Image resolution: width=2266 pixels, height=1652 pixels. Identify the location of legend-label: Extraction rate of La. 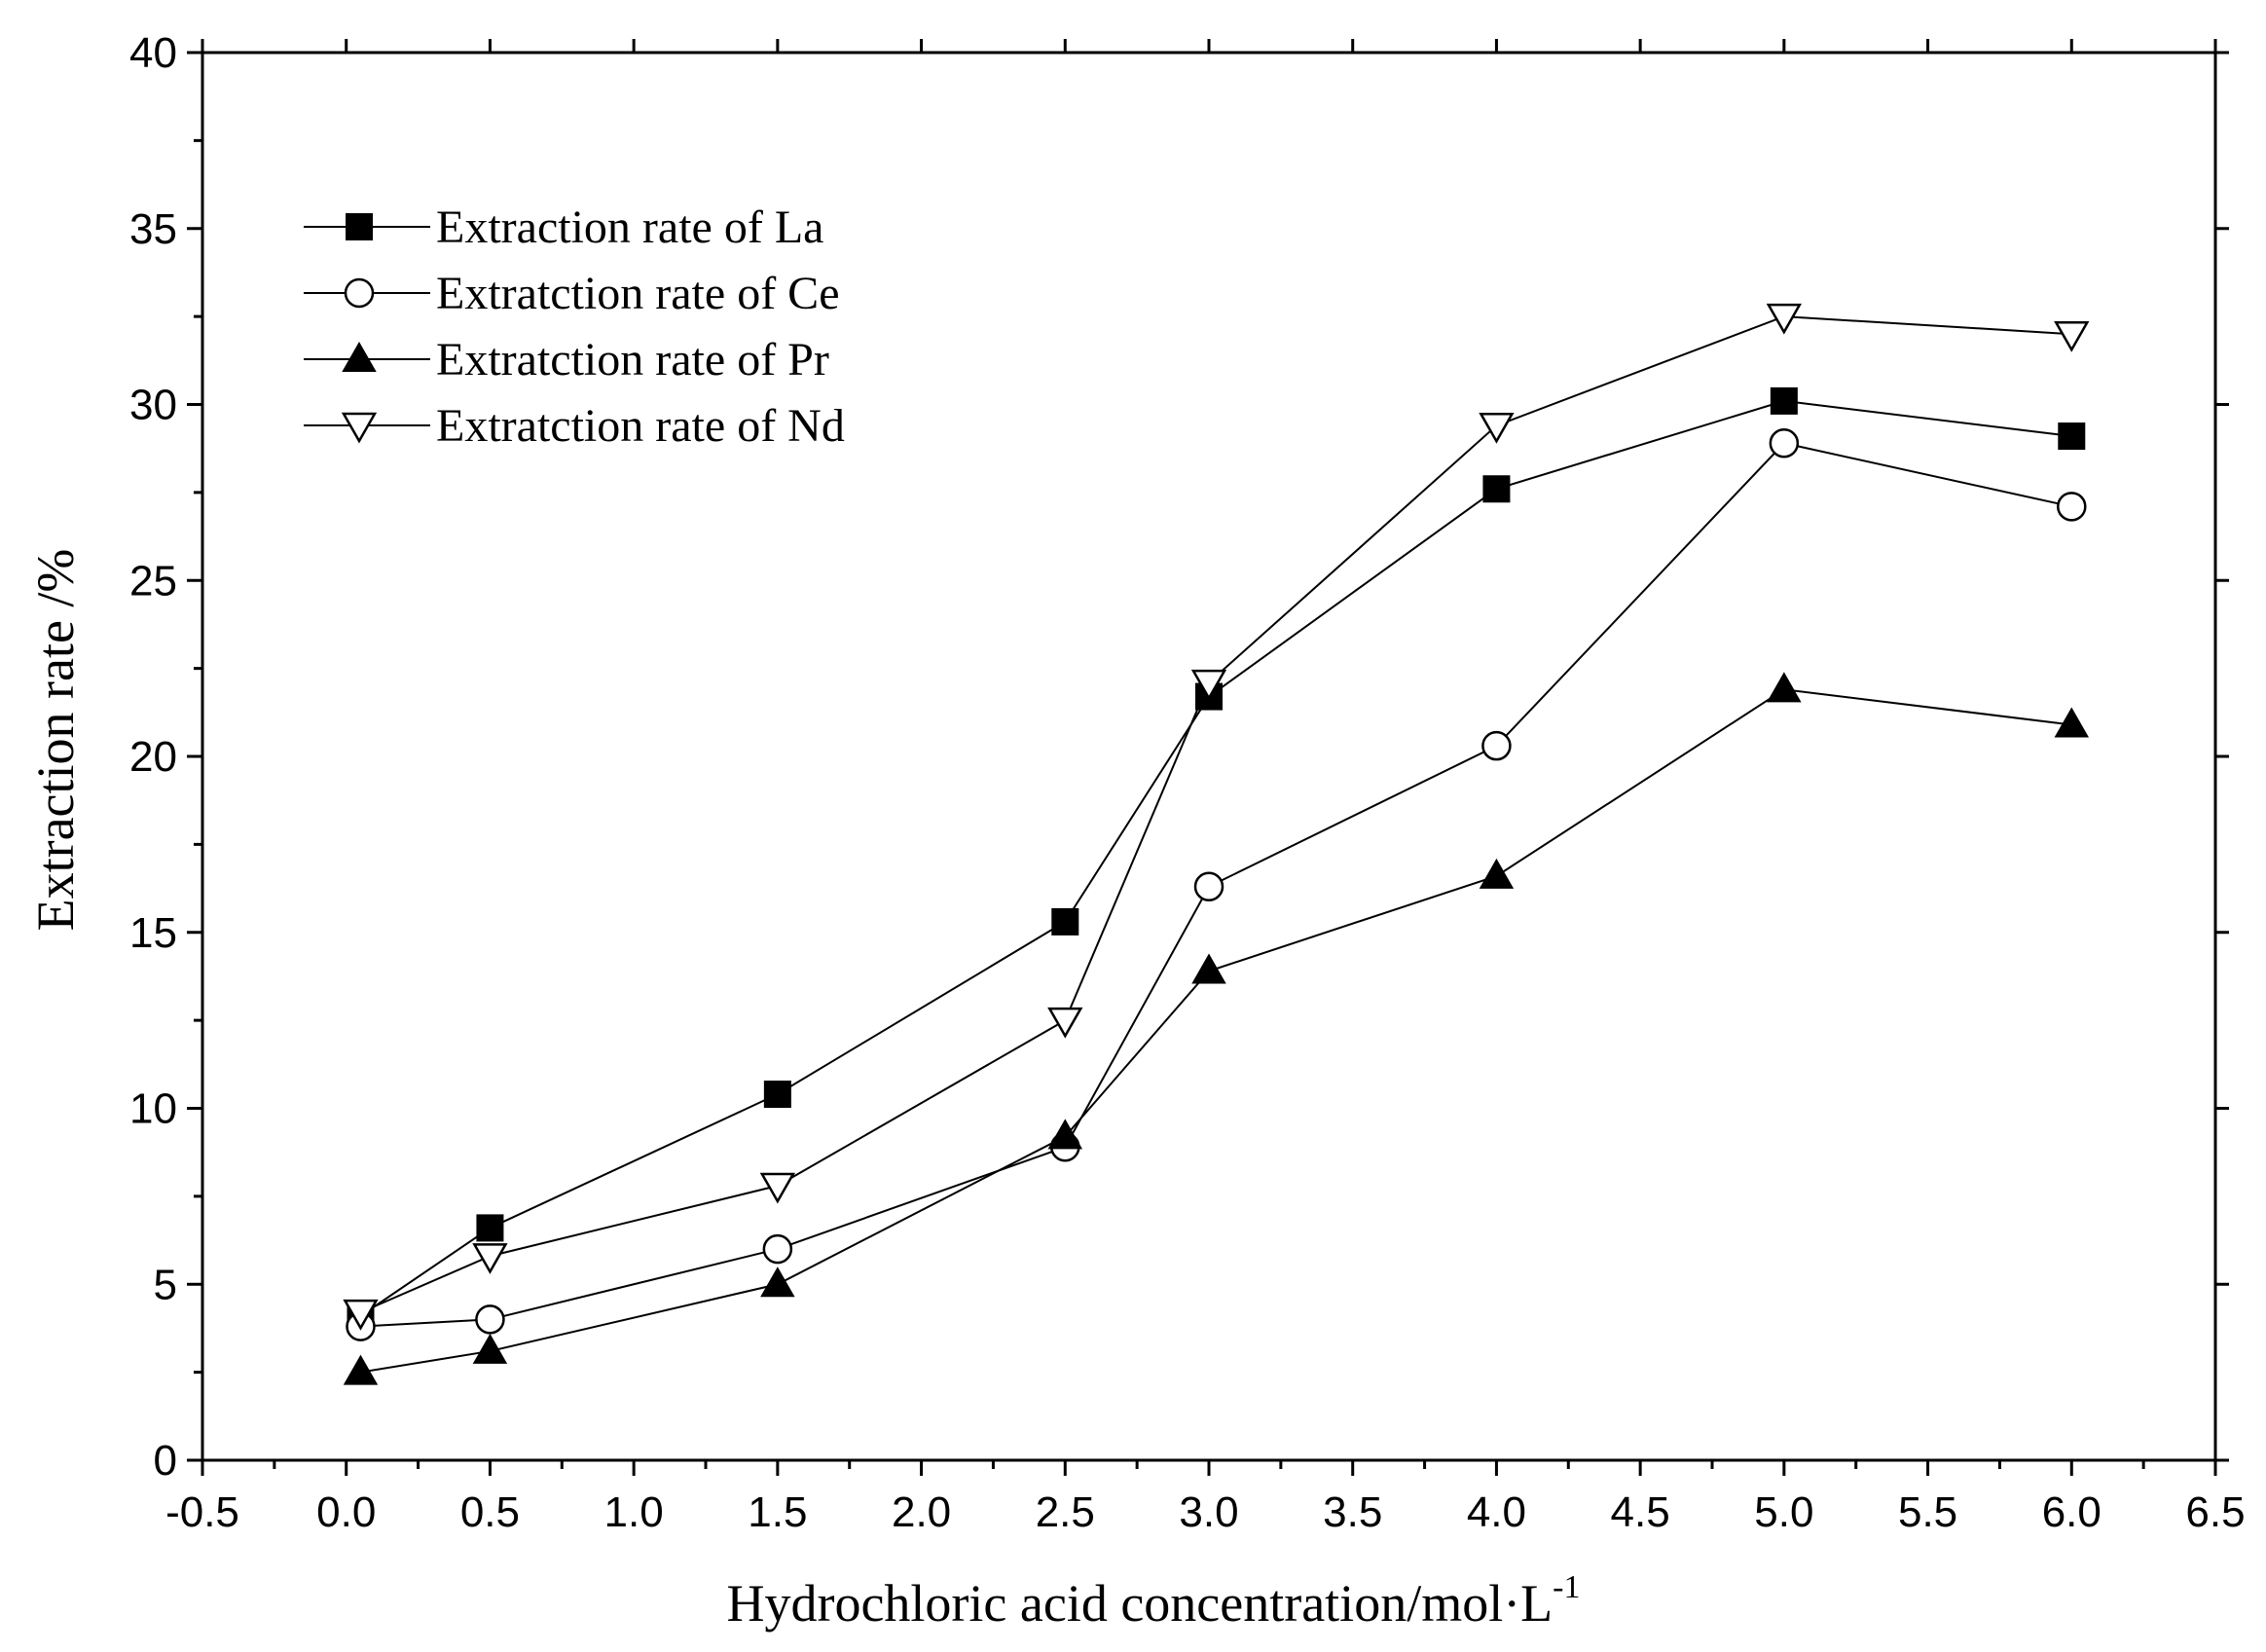
(629, 227).